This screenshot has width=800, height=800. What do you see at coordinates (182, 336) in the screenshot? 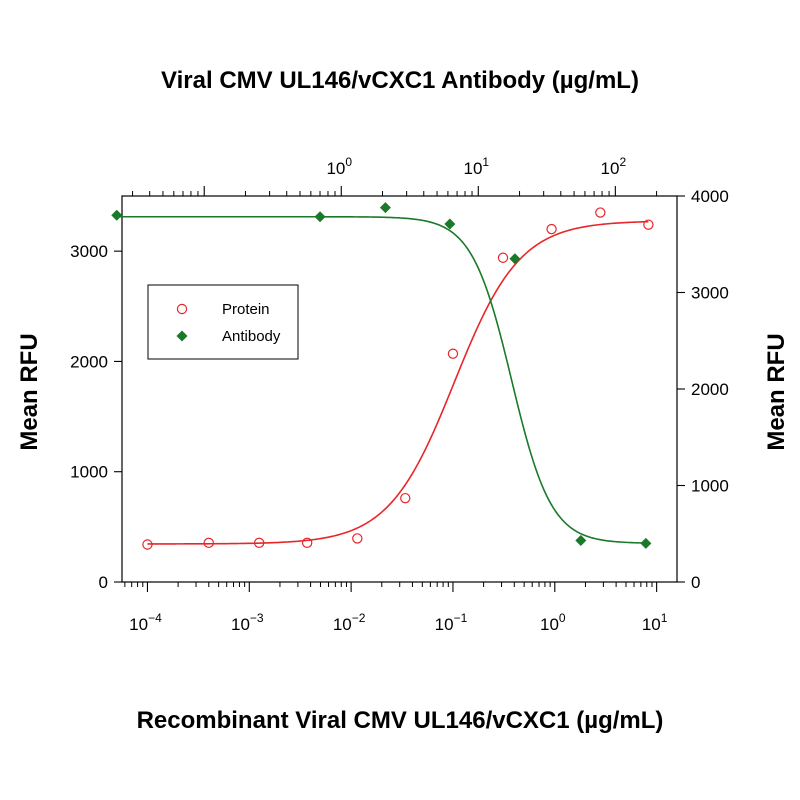
I see `legend-marker-diamond` at bounding box center [182, 336].